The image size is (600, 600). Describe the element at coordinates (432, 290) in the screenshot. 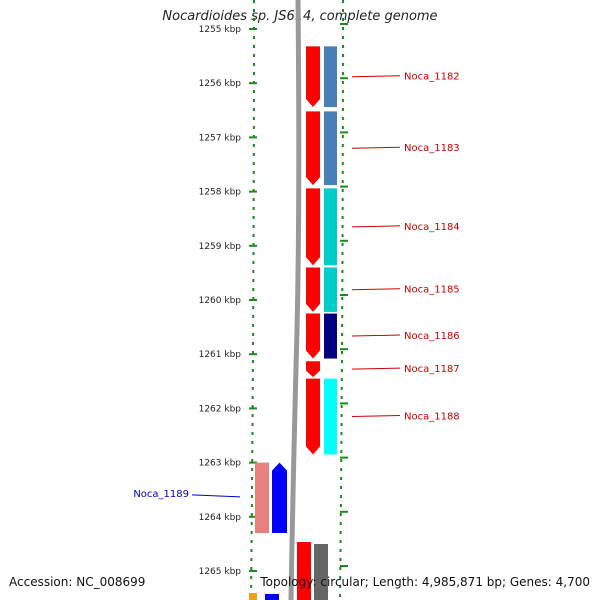

I see `gene-label: Noca_1185` at that location.